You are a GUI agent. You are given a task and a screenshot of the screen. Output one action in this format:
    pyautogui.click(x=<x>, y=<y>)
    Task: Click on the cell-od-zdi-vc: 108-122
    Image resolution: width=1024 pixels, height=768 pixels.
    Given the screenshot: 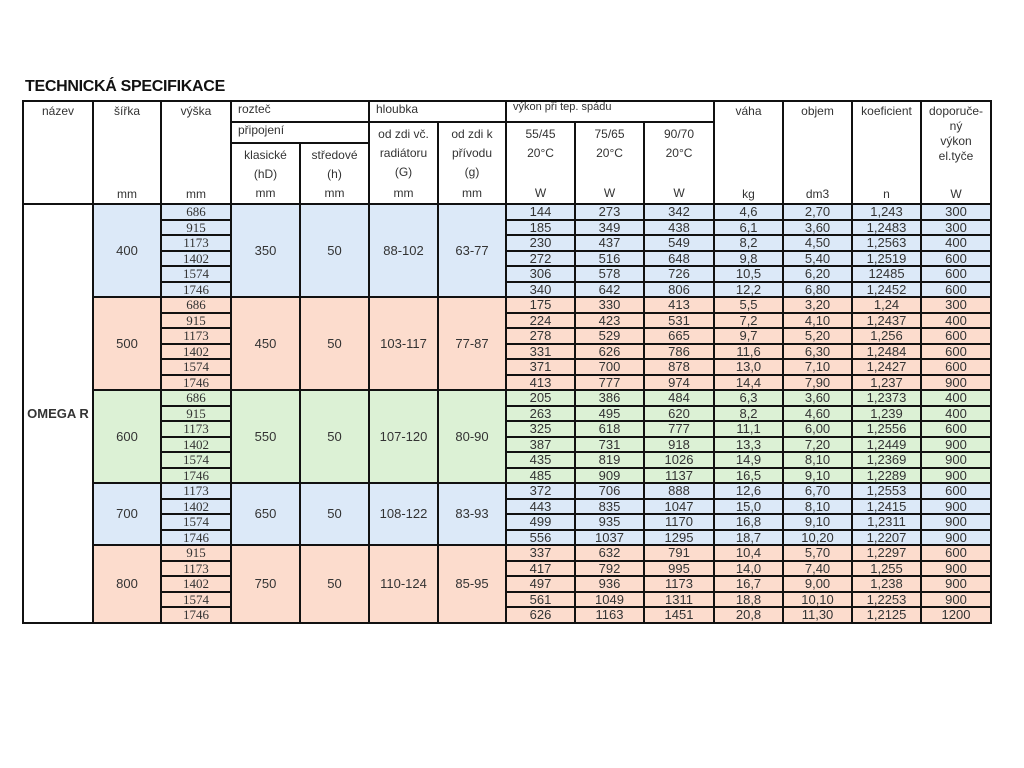 What is the action you would take?
    pyautogui.click(x=403, y=514)
    